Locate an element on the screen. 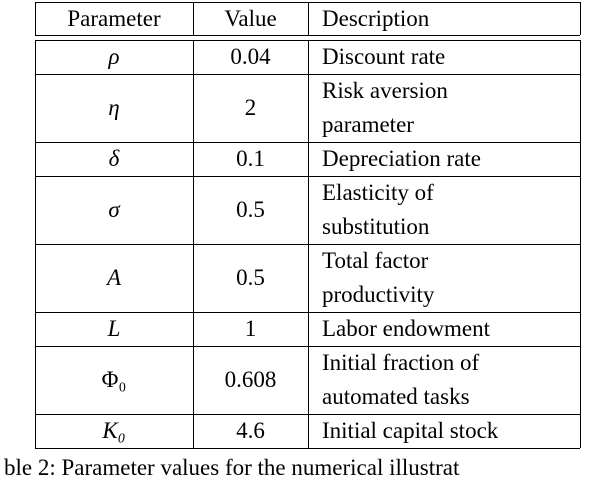 The height and width of the screenshot is (486, 604). parameter-value: 0.608 is located at coordinates (250, 379).